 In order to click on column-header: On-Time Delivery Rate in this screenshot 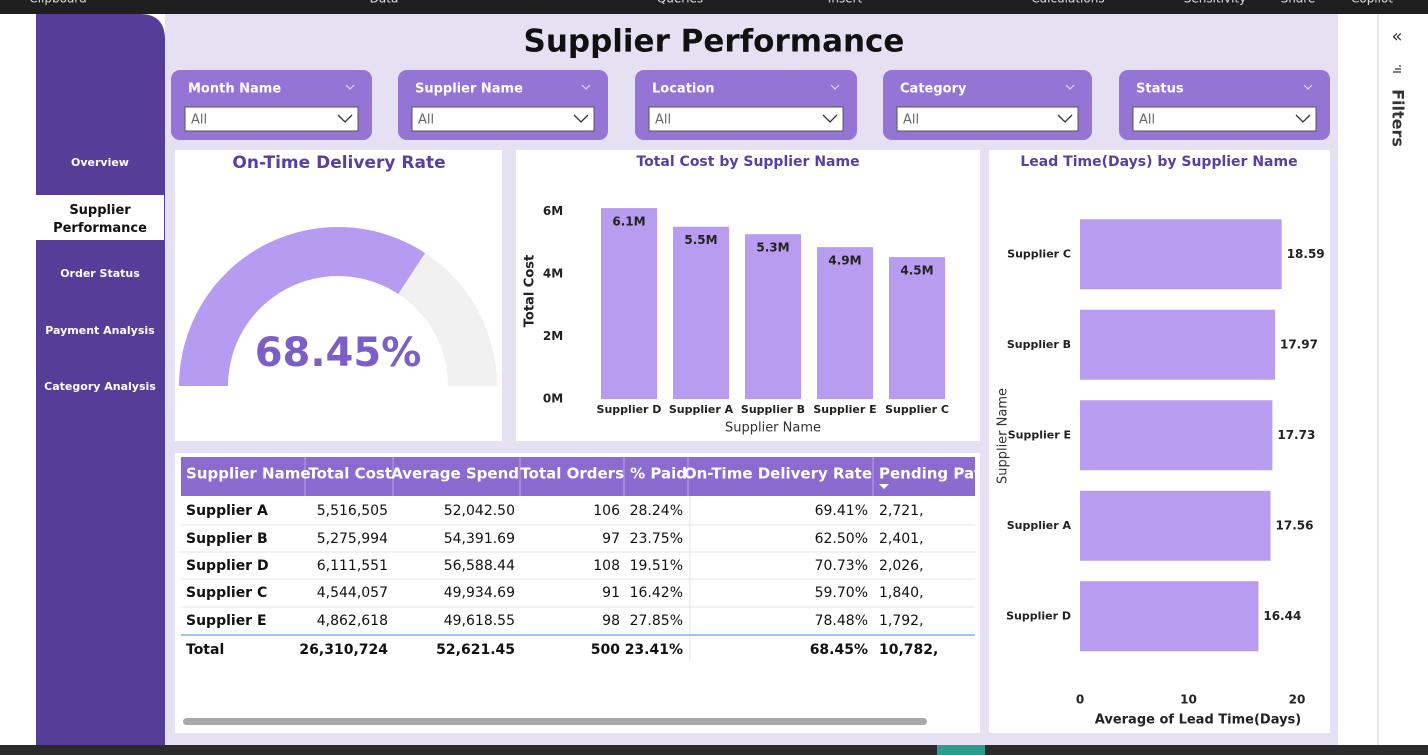, I will do `click(778, 474)`.